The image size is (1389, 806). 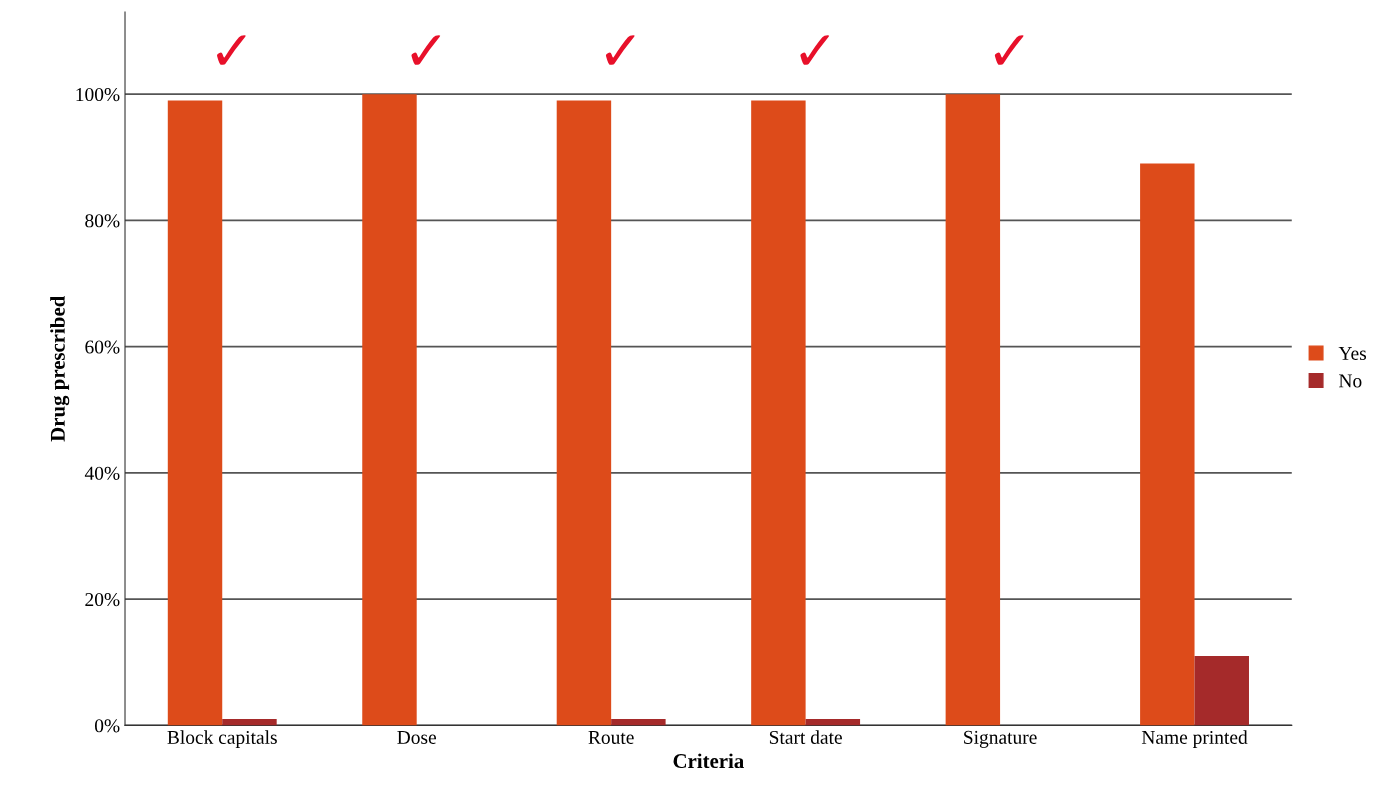 What do you see at coordinates (805, 737) in the screenshot?
I see `x-tick-label: Start date` at bounding box center [805, 737].